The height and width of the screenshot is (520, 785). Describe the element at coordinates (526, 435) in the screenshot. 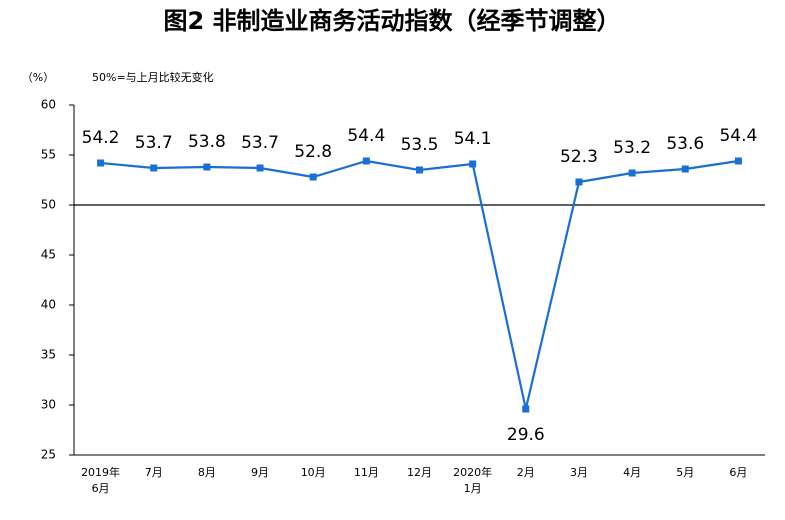

I see `value-label: 29.6` at that location.